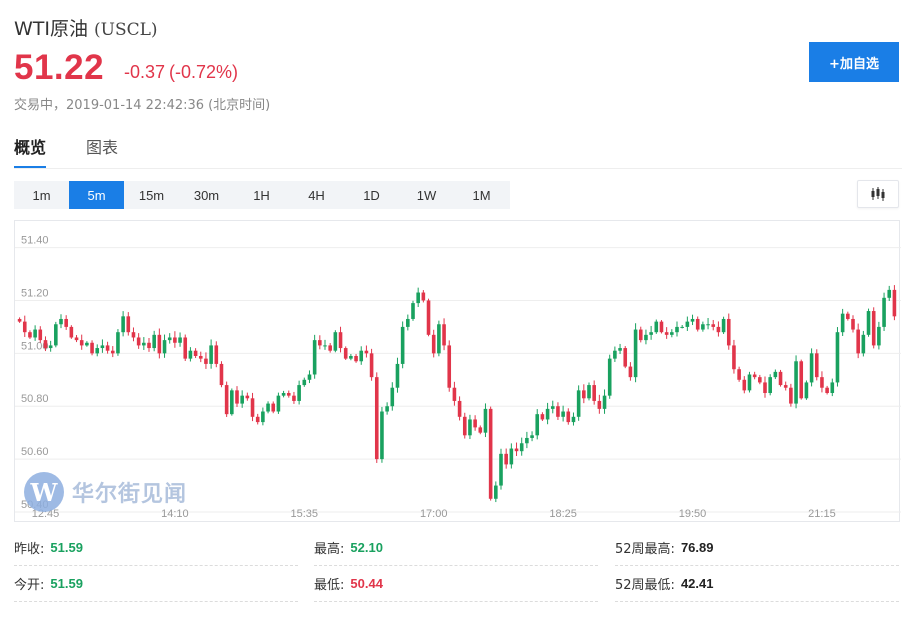  I want to click on interval-1h: 1H, so click(261, 195).